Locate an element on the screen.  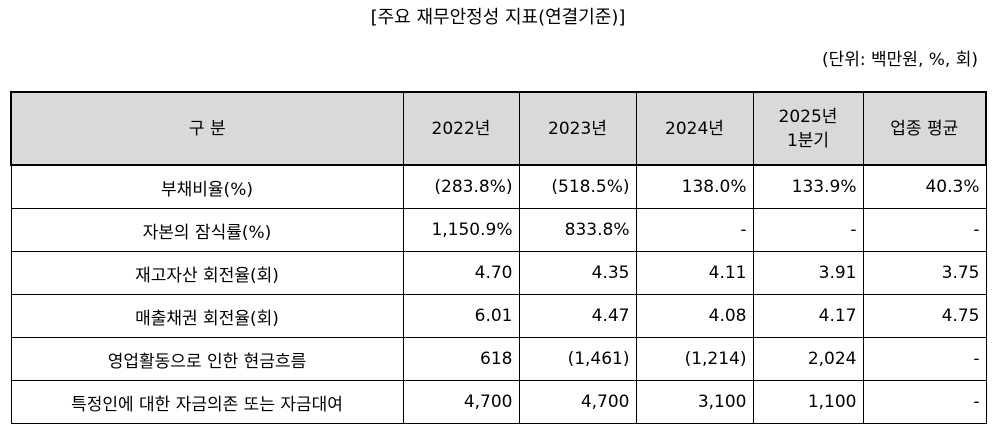
cell-2022: 1,150.9% is located at coordinates (461, 230).